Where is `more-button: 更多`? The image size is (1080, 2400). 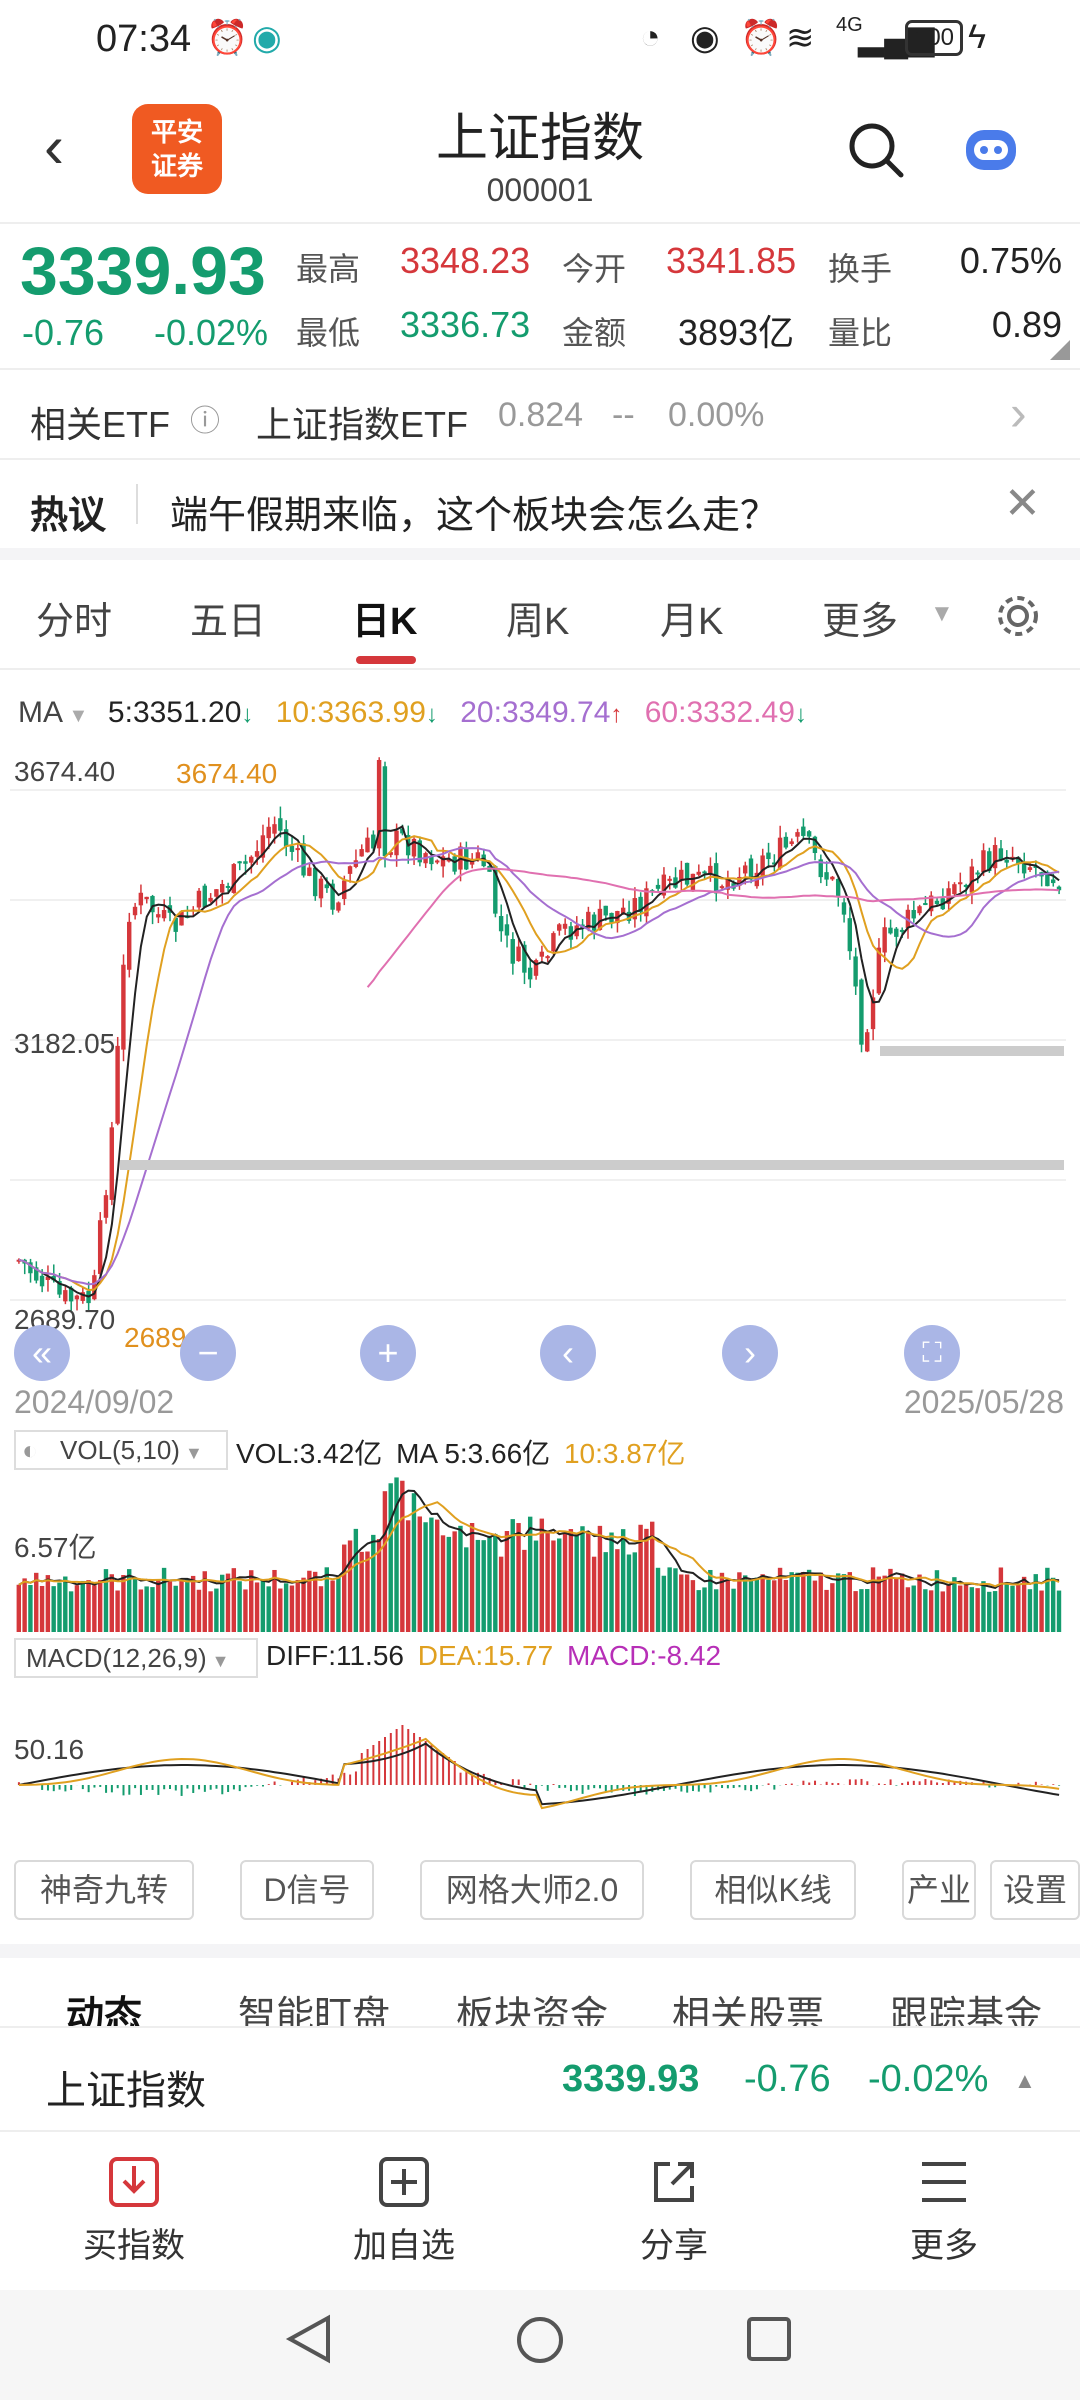 more-button: 更多 is located at coordinates (944, 2246).